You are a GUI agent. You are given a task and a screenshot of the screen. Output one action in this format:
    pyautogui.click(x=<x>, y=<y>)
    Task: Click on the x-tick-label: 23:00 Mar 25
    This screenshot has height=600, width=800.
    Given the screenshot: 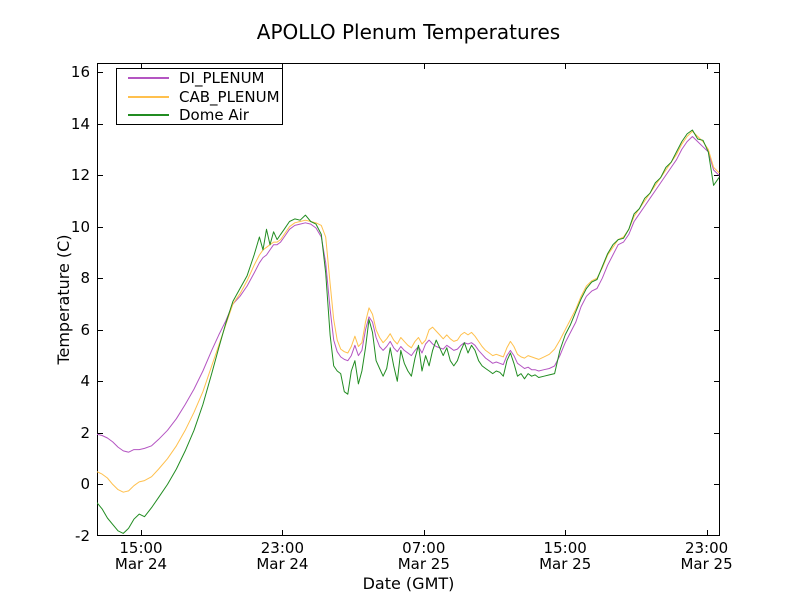 What is the action you would take?
    pyautogui.click(x=707, y=556)
    